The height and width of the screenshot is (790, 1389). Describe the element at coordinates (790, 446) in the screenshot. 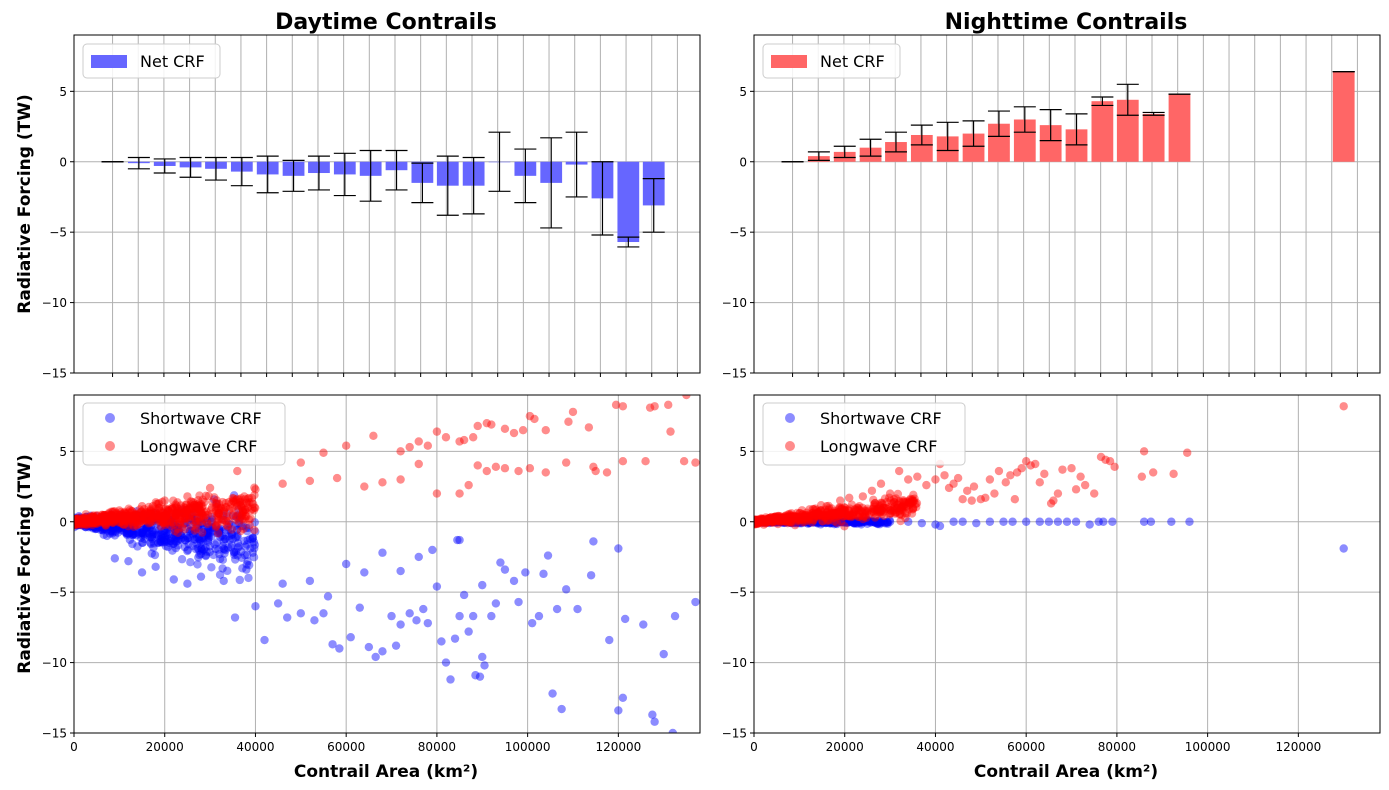

I see `legend-marker` at that location.